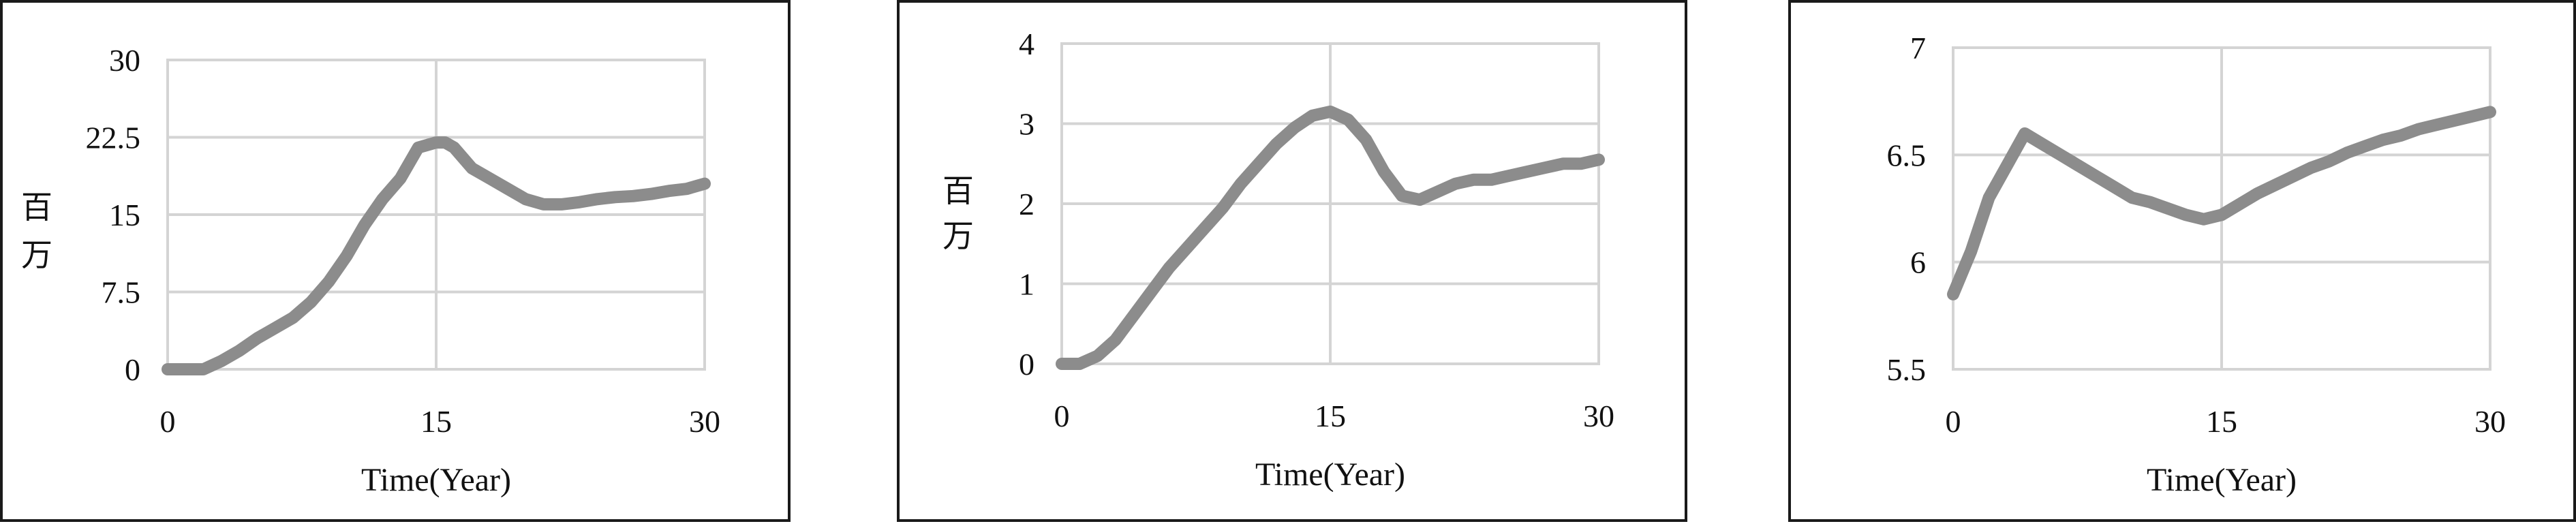  What do you see at coordinates (1026, 284) in the screenshot?
I see `y-tick-label: 1` at bounding box center [1026, 284].